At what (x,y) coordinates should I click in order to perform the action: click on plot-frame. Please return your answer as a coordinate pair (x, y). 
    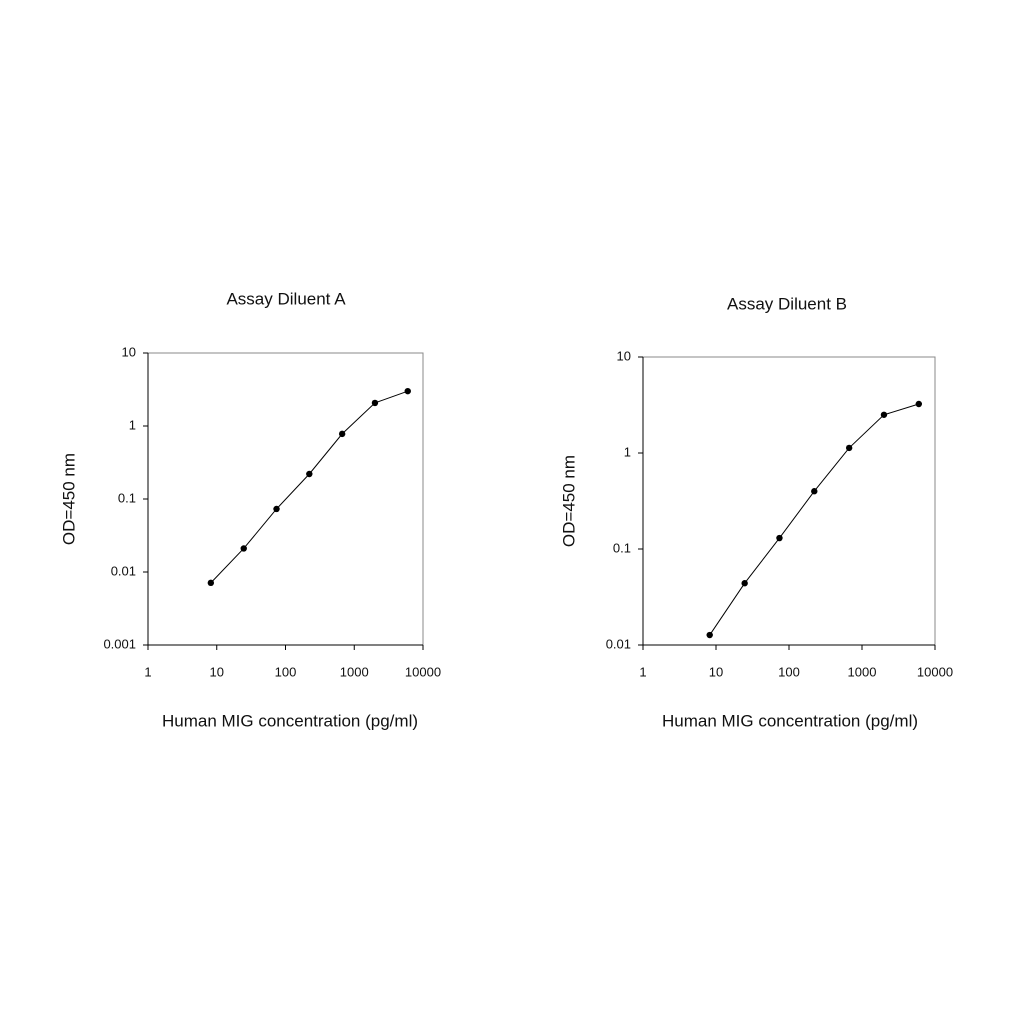
    Looking at the image, I should click on (789, 501).